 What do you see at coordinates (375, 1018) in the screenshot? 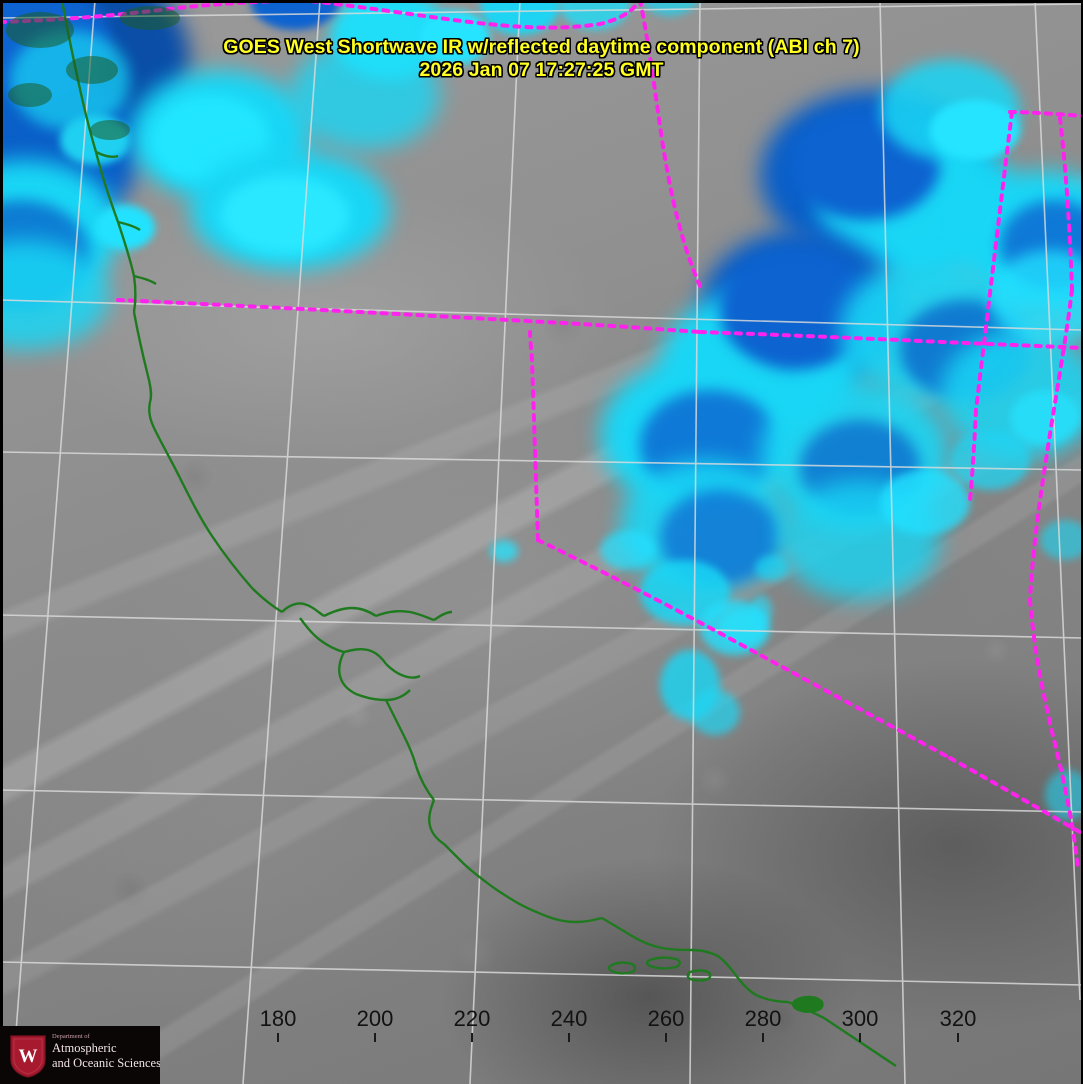
I see `colorbar-tick-label: 200` at bounding box center [375, 1018].